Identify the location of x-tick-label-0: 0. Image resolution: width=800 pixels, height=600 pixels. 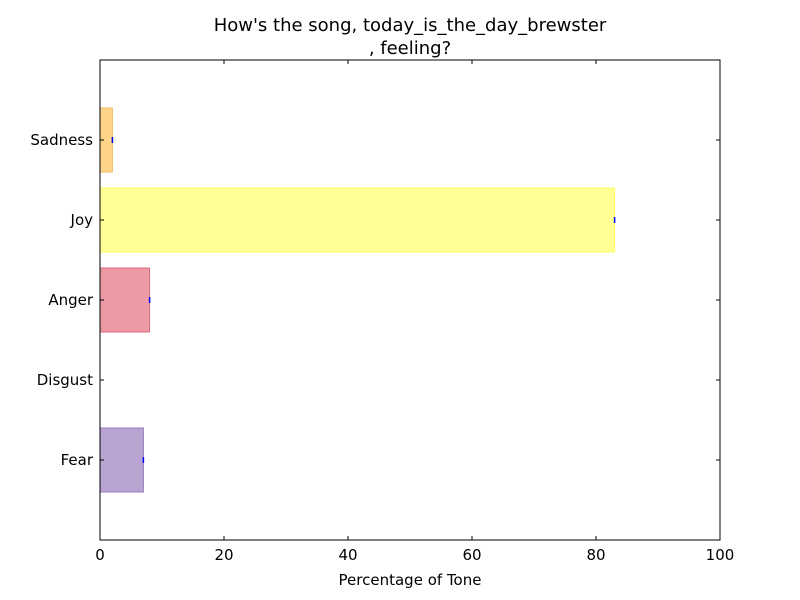
(100, 555).